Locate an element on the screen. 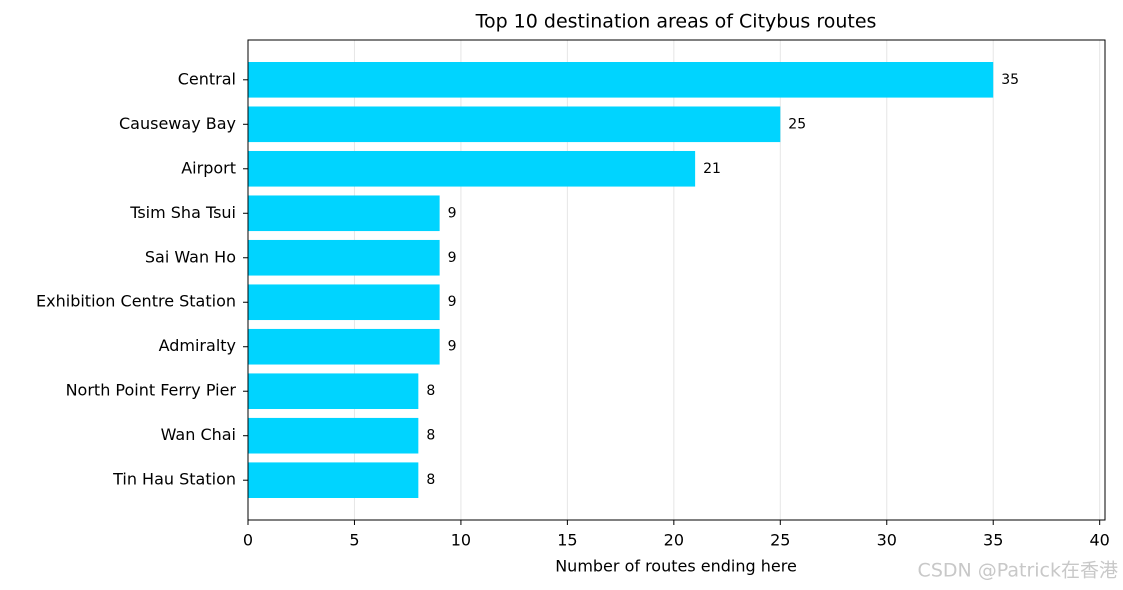 The height and width of the screenshot is (590, 1123). x-tick-label: 20 is located at coordinates (674, 540).